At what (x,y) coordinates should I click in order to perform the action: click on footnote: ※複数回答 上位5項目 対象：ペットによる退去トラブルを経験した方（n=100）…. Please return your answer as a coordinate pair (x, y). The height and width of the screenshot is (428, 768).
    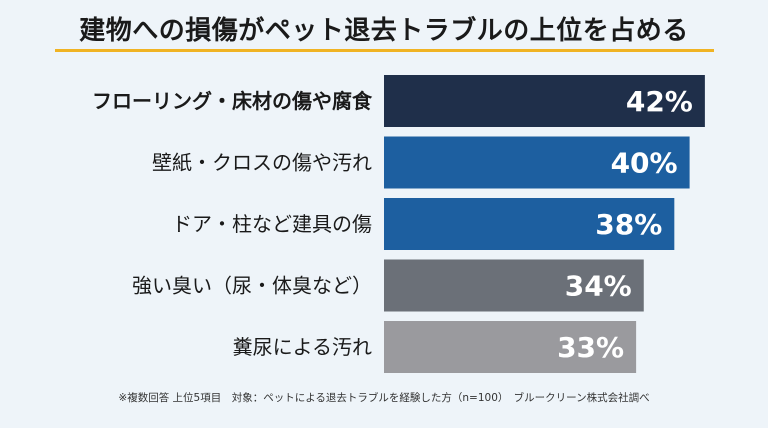
    Looking at the image, I should click on (384, 398).